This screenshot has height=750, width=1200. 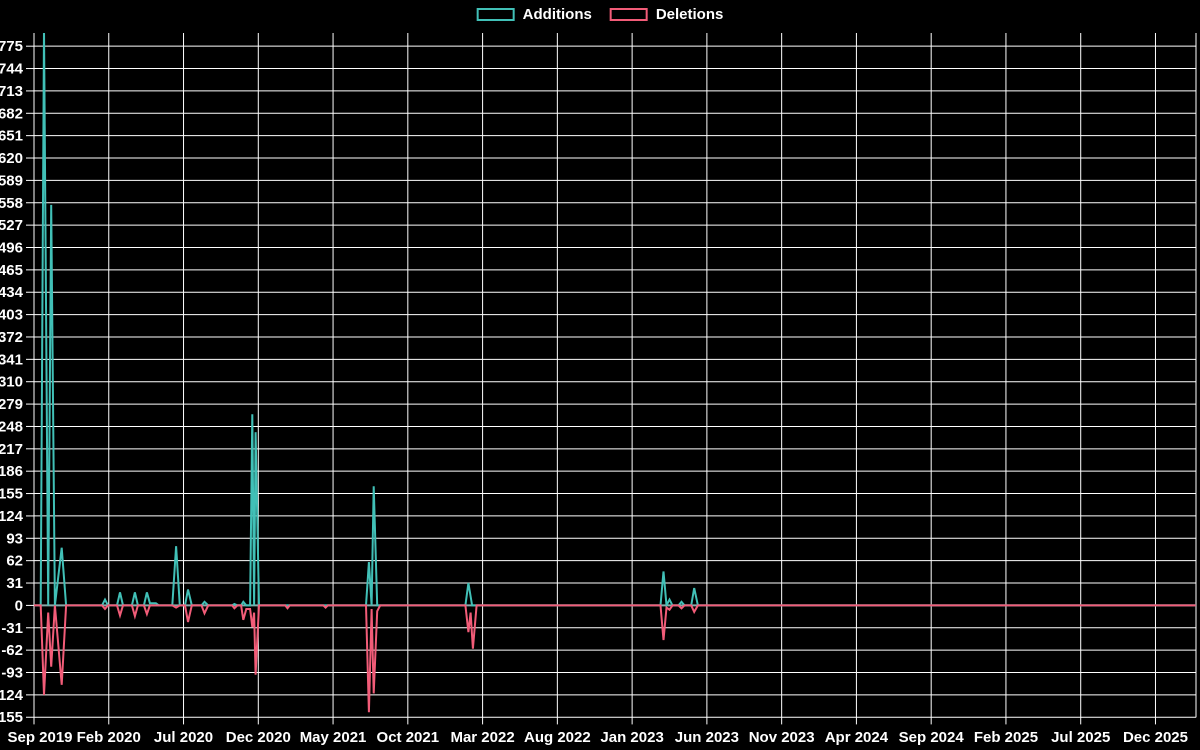 What do you see at coordinates (11, 46) in the screenshot?
I see `svg-text: 775` at bounding box center [11, 46].